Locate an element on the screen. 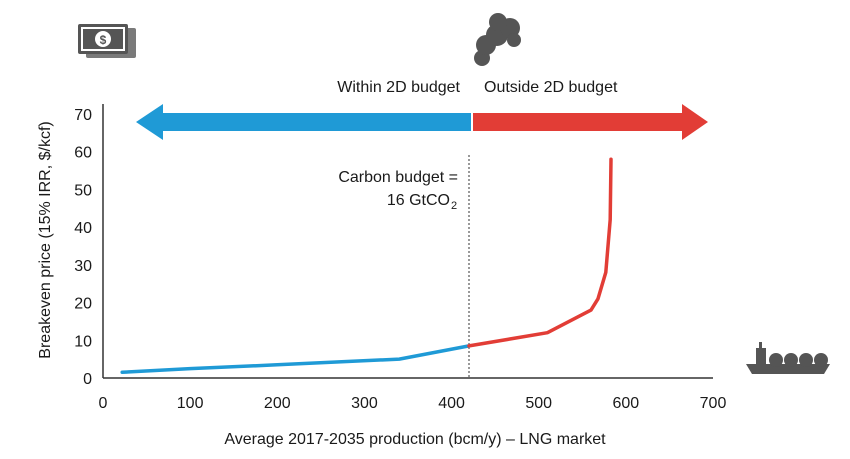 This screenshot has width=850, height=459. money-icon: $ is located at coordinates (107, 41).